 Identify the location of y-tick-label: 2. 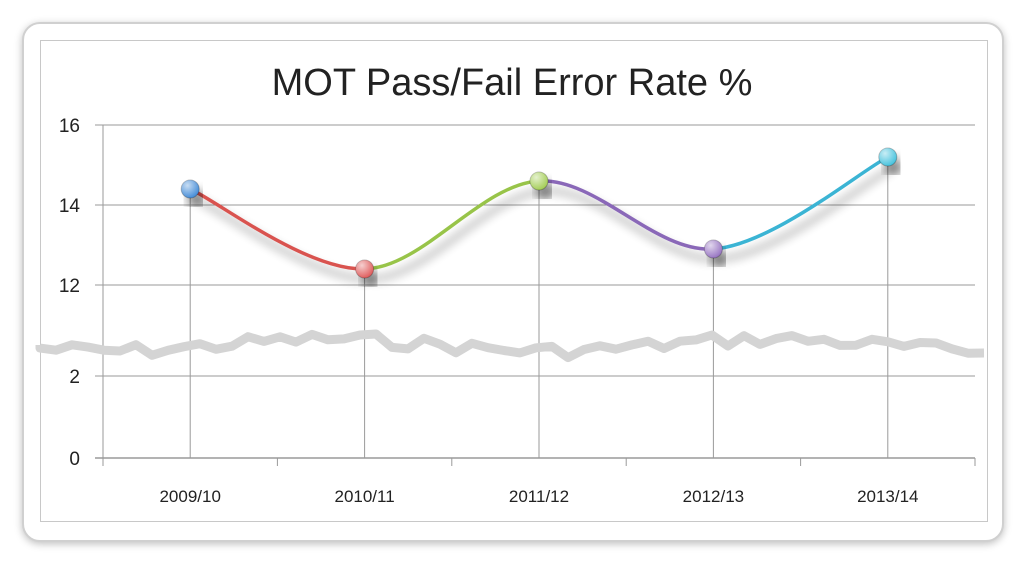
(74, 377).